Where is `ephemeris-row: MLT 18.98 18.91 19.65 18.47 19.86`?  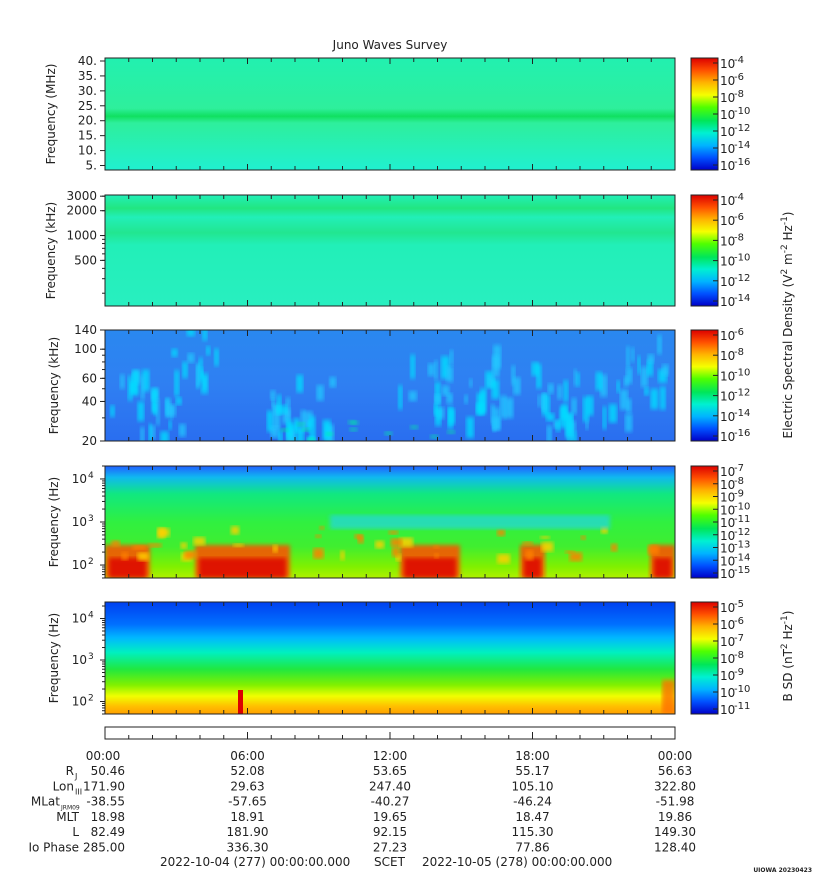 ephemeris-row: MLT 18.98 18.91 19.65 18.47 19.86 is located at coordinates (374, 817).